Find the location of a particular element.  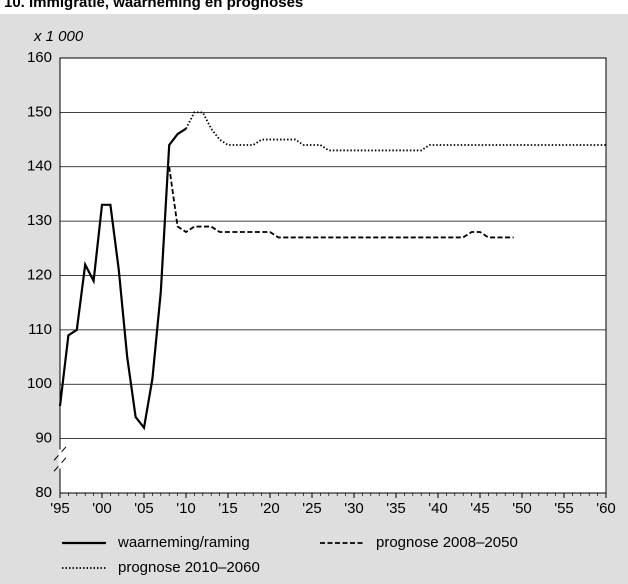

legend-label: prognose 2010–2060 is located at coordinates (189, 567).